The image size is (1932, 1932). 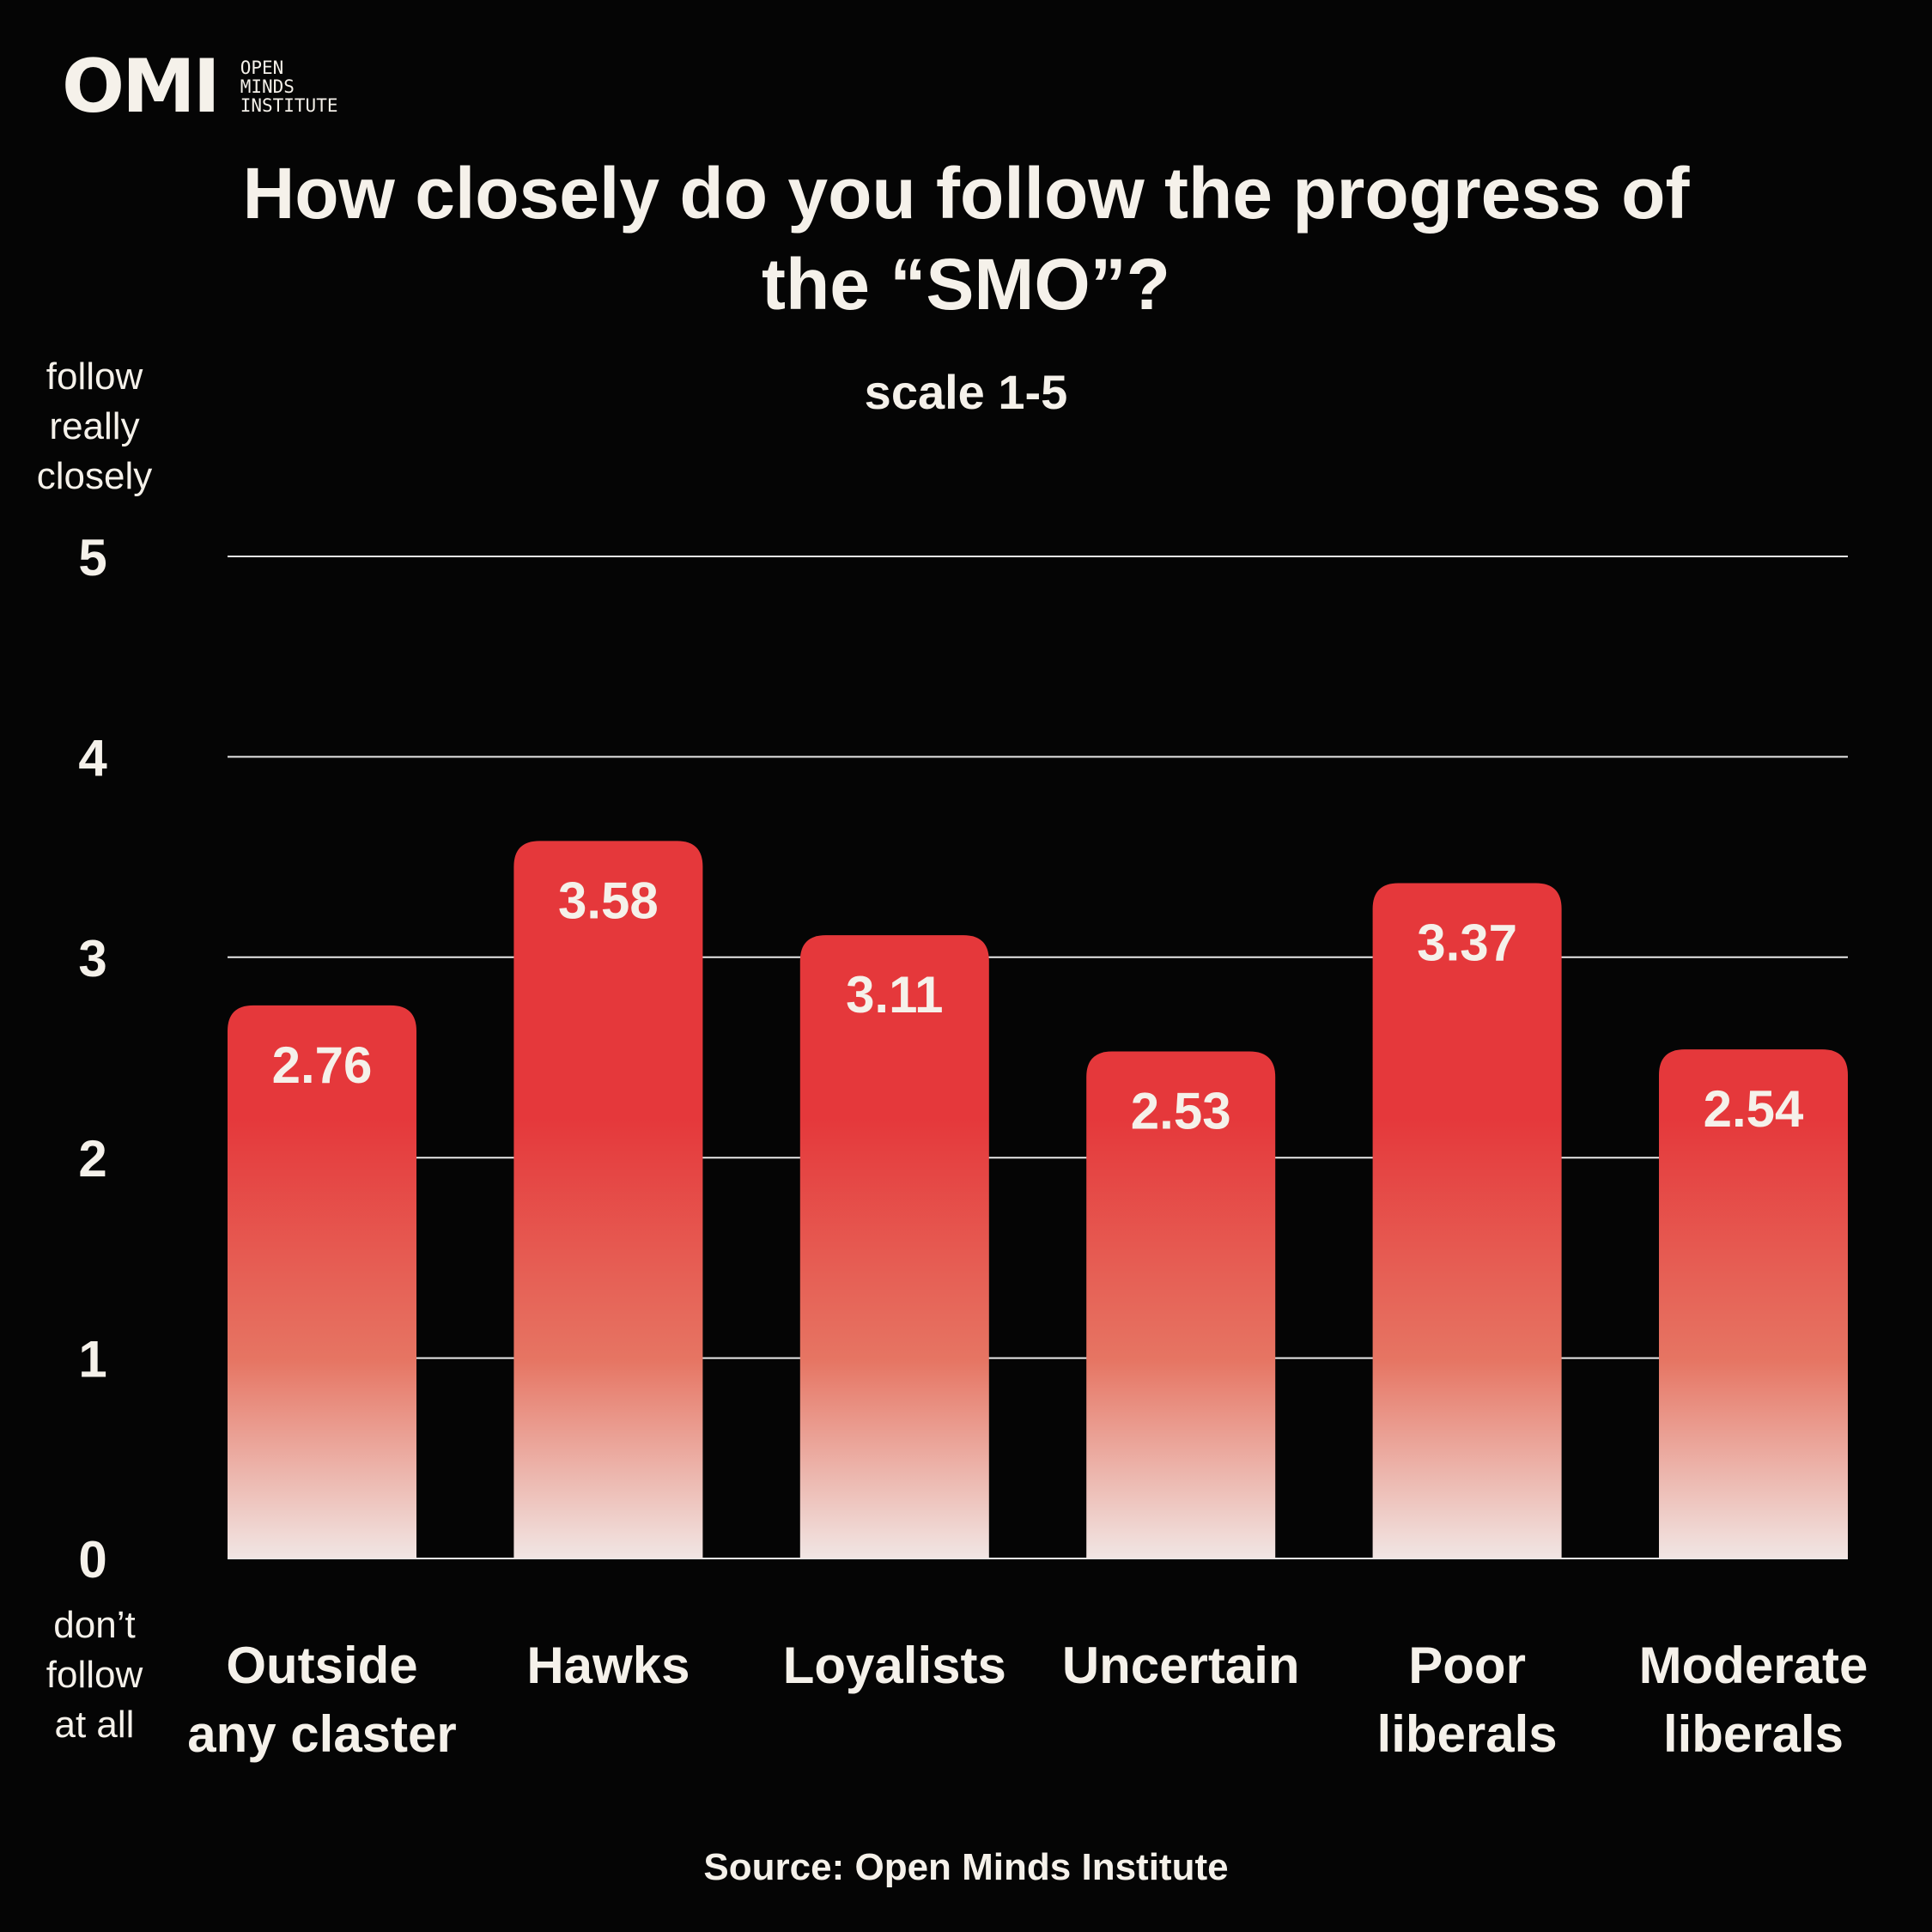 What do you see at coordinates (1181, 1111) in the screenshot?
I see `bar-value-label: 2.53` at bounding box center [1181, 1111].